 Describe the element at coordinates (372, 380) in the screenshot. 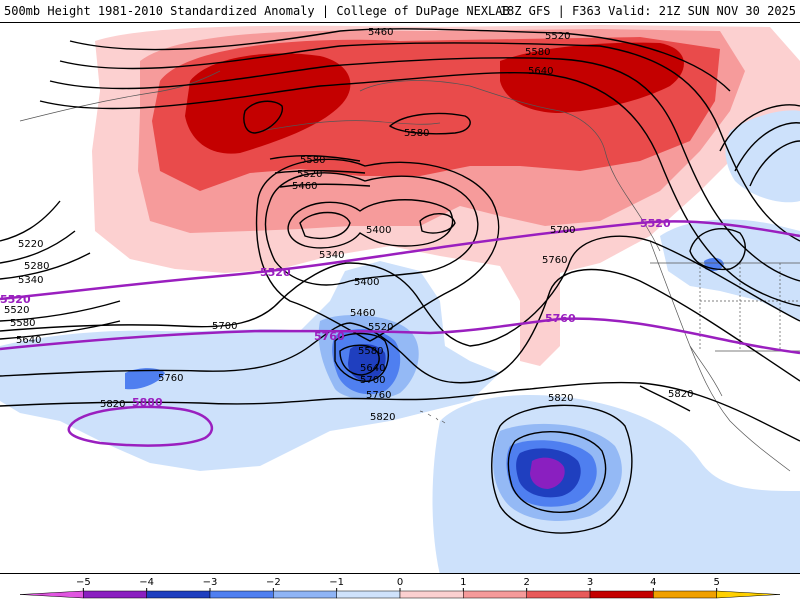

I see `label-5700-trough: 5700` at that location.